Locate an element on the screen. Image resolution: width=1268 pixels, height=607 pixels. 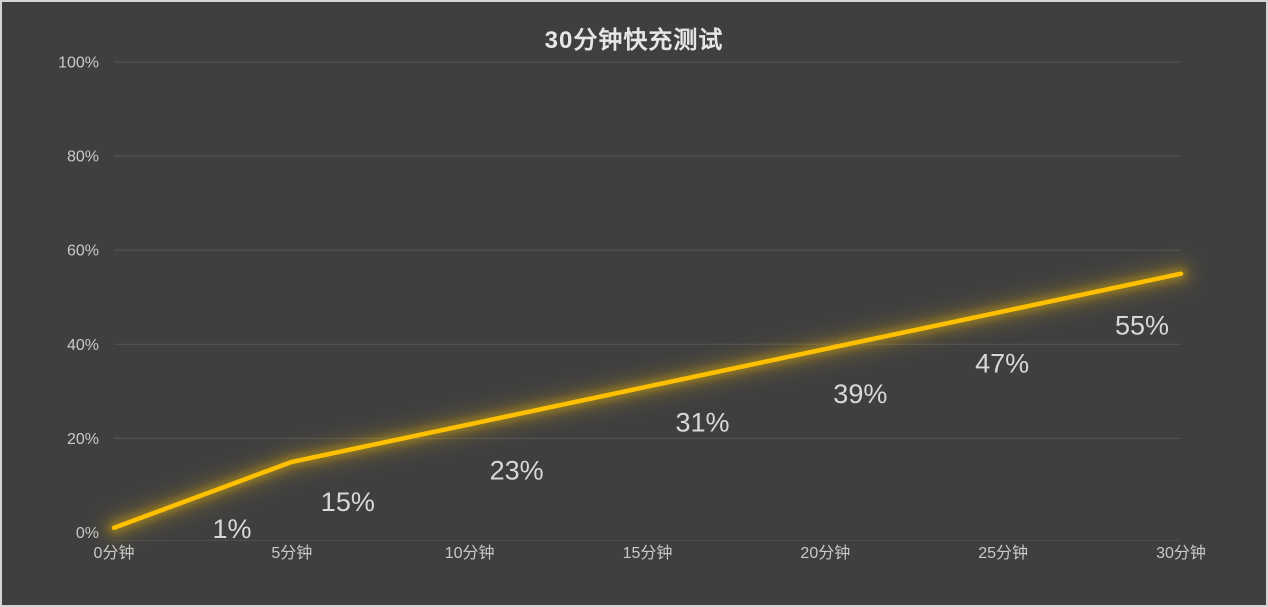
data-label-25分钟: 47% is located at coordinates (1002, 363).